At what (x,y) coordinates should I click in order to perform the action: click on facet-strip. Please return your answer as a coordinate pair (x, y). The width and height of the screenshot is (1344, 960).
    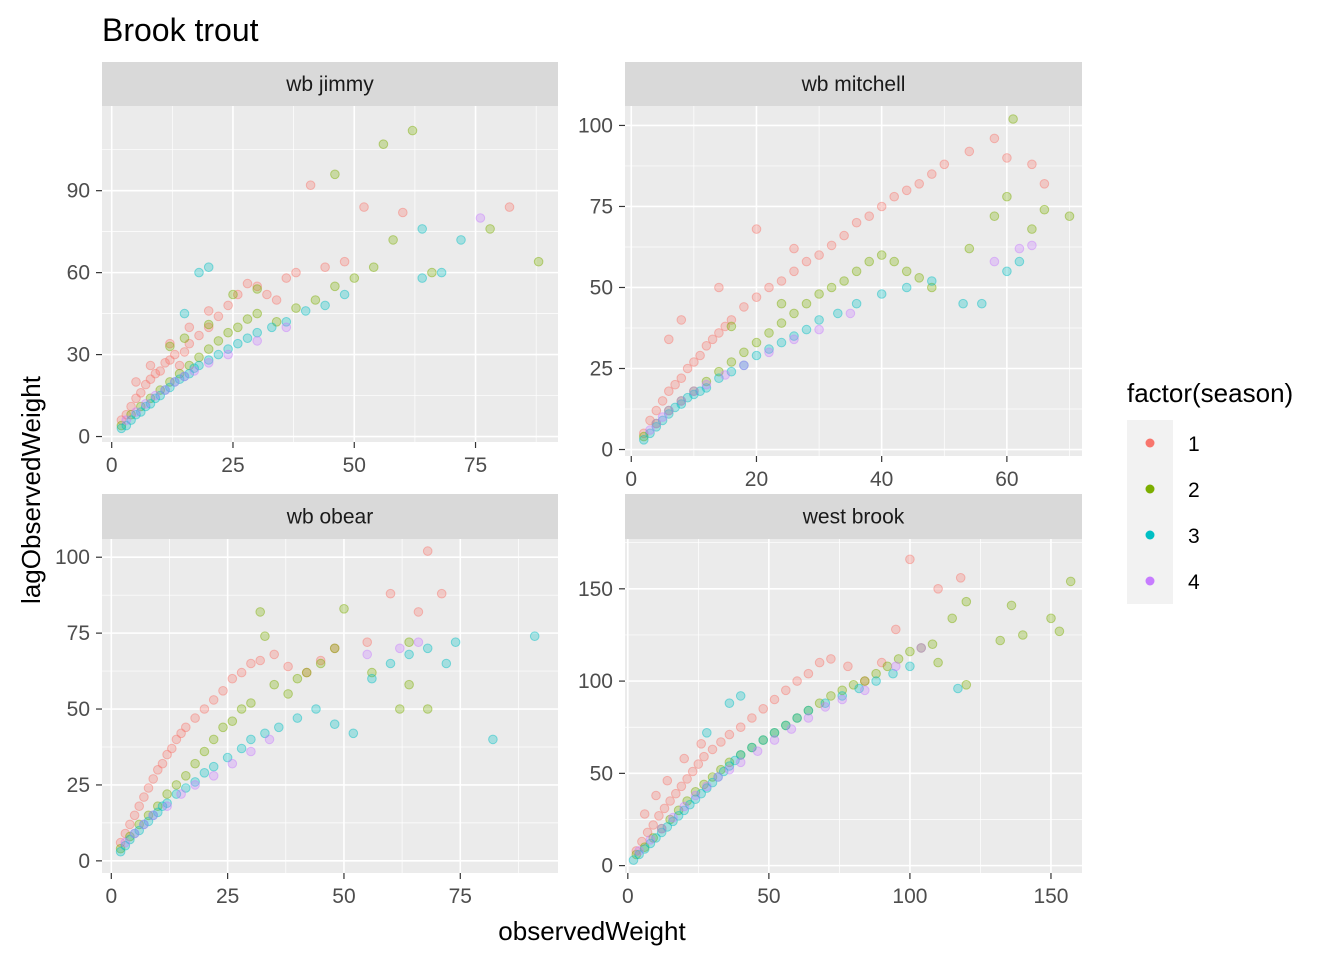
    Looking at the image, I should click on (853, 84).